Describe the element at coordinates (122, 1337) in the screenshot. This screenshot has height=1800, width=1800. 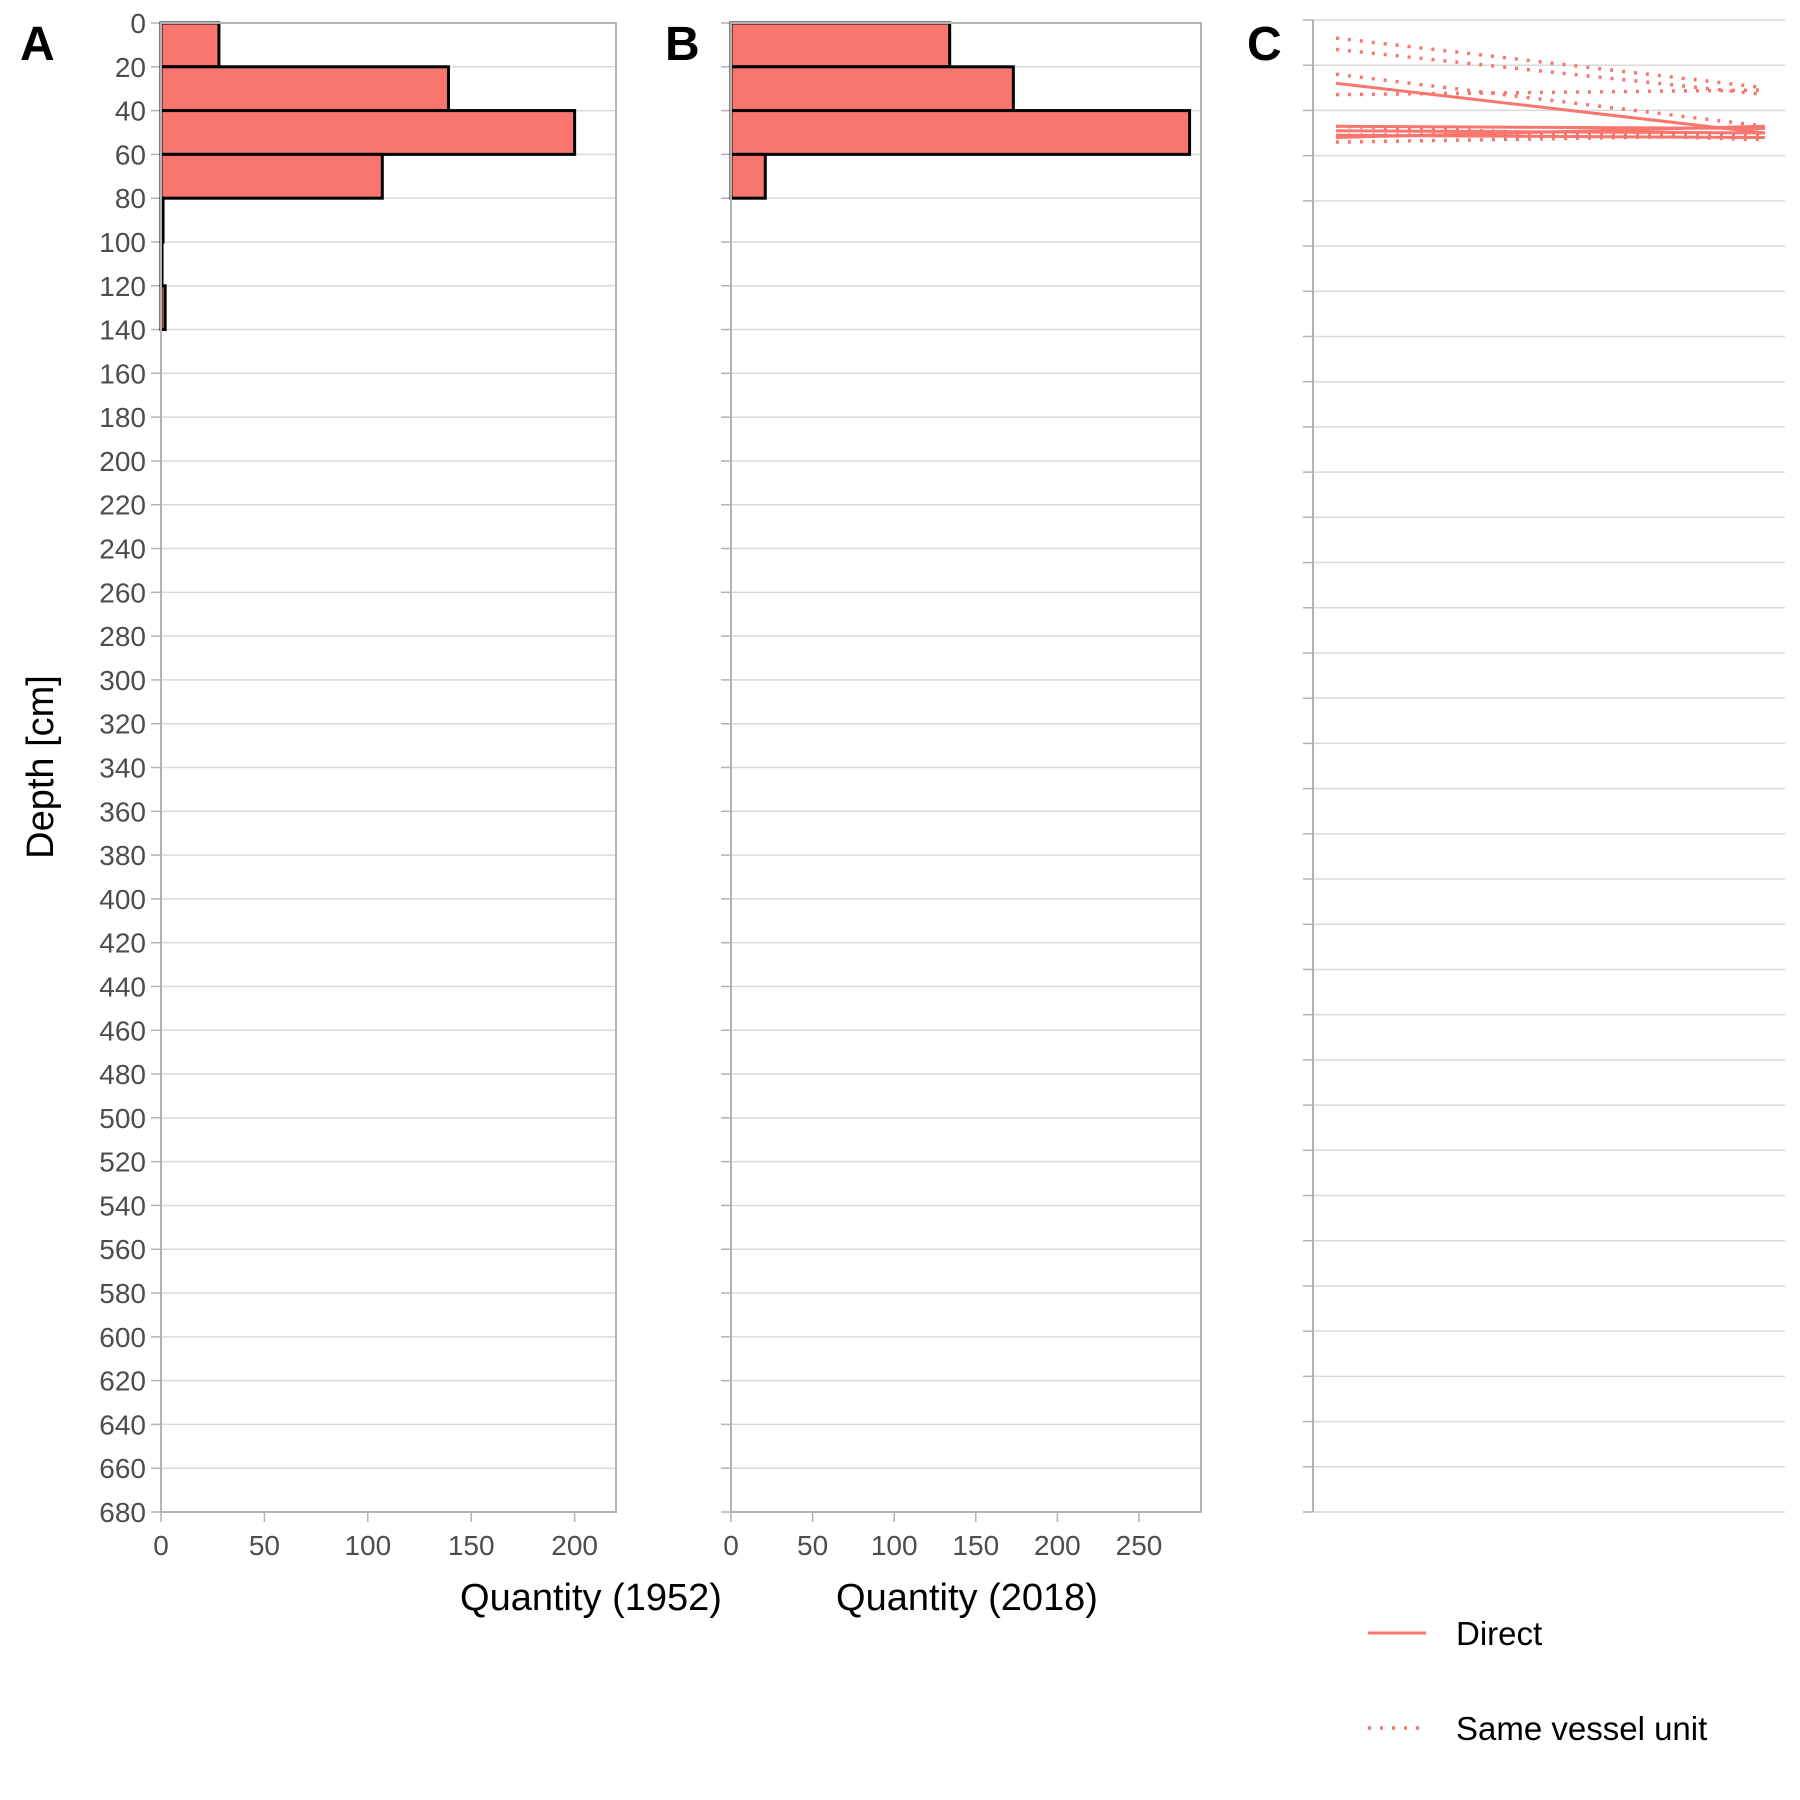
I see `y-tick-label-a: 600` at that location.